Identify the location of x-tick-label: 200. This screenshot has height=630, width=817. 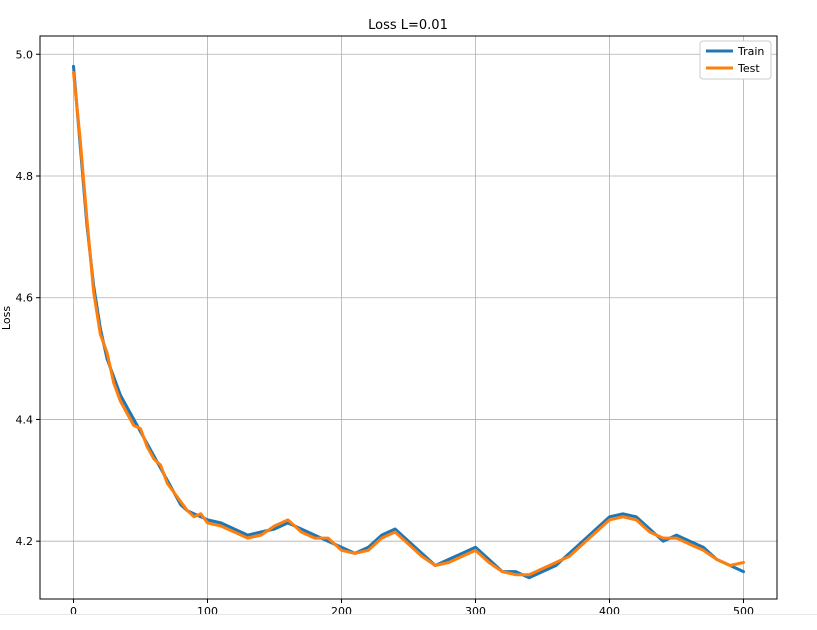
(341, 609).